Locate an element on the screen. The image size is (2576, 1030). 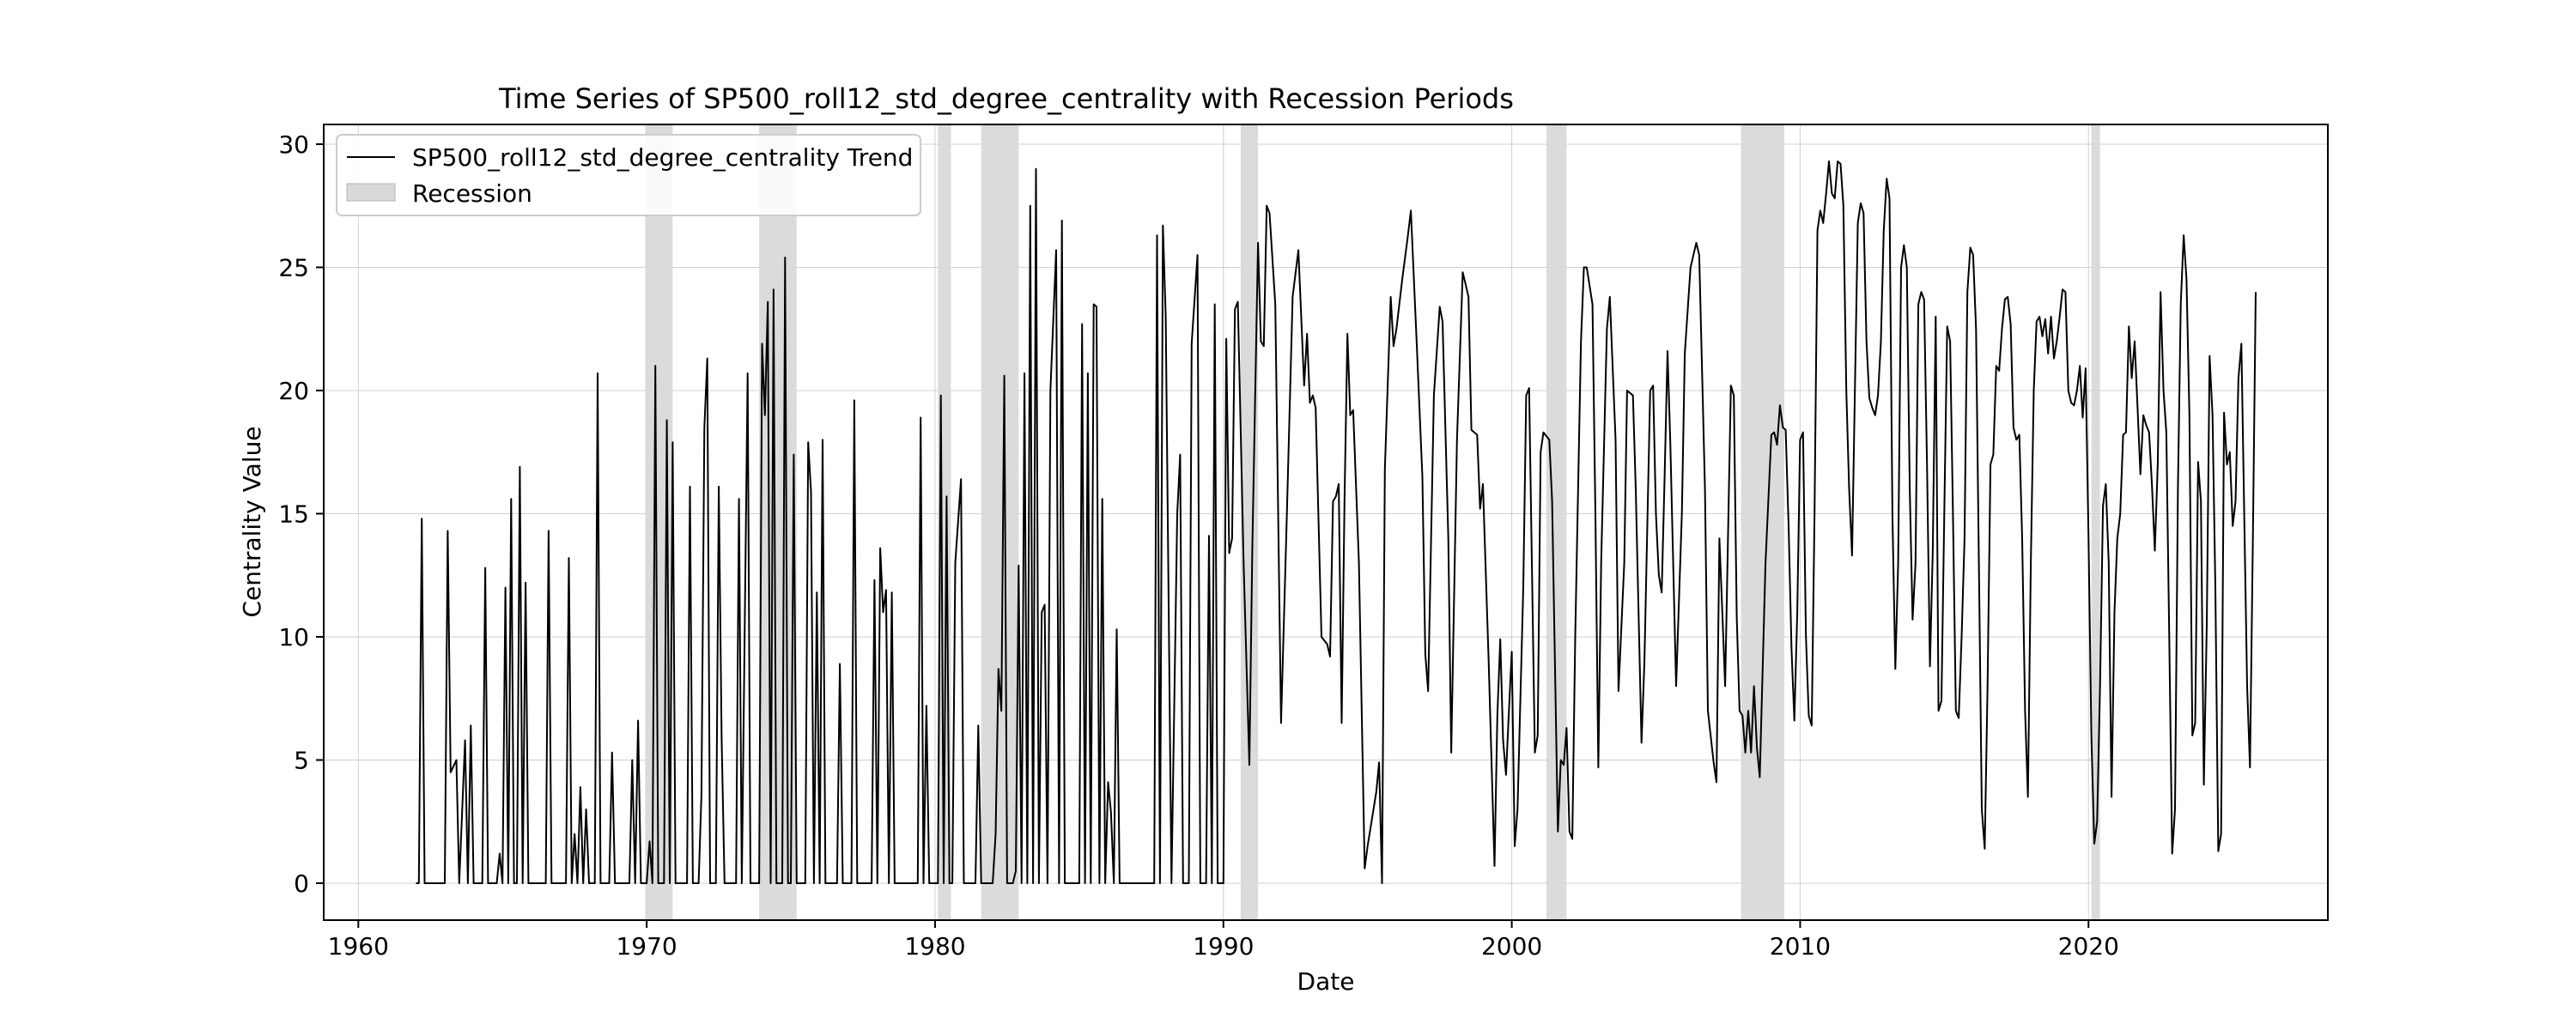
x-tick-label: 2020 is located at coordinates (2089, 946).